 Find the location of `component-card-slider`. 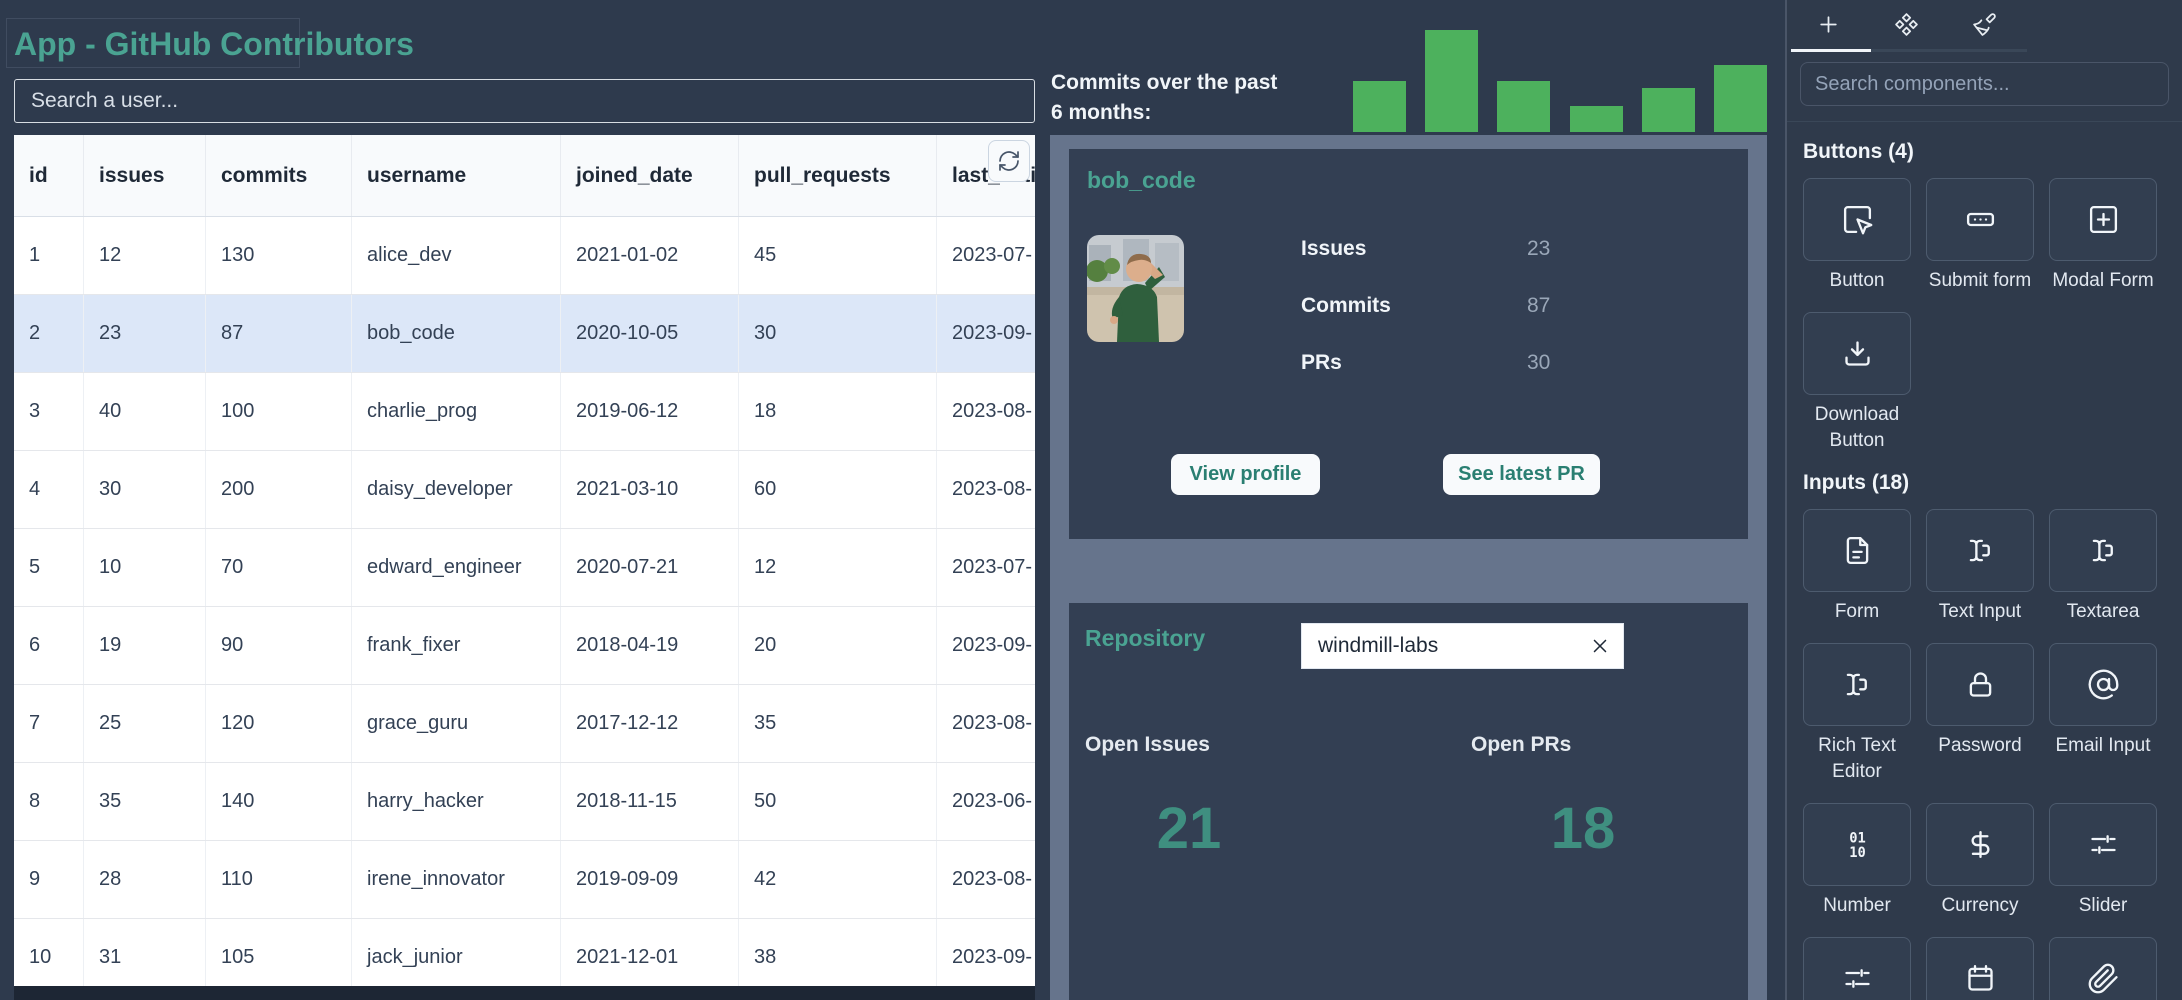

component-card-slider is located at coordinates (2103, 844).